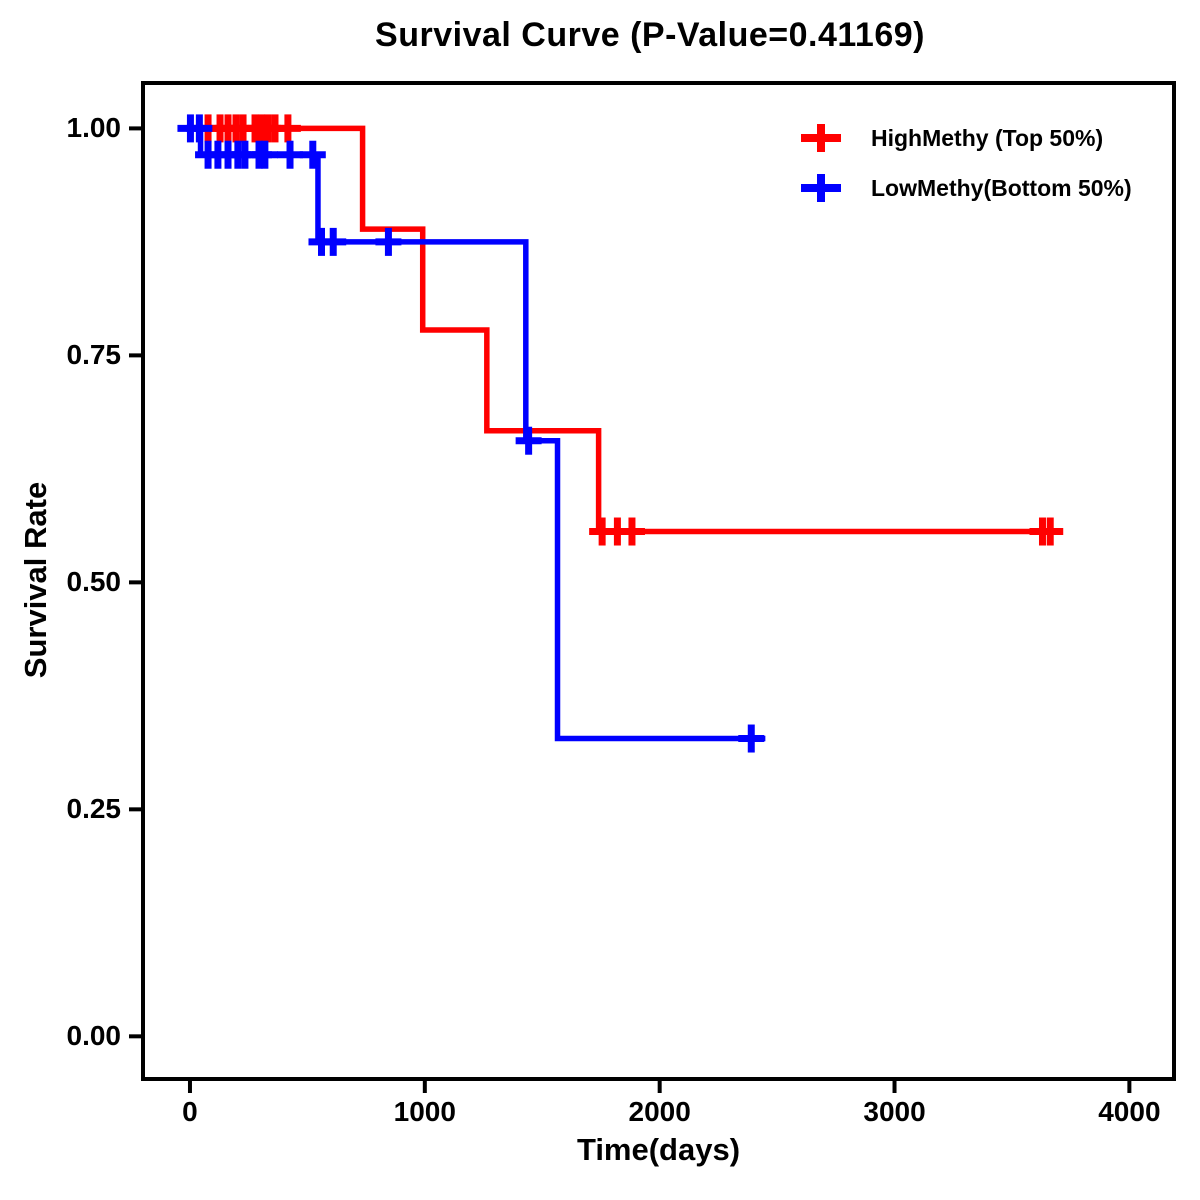  What do you see at coordinates (659, 1111) in the screenshot?
I see `x-tick-label: 2000` at bounding box center [659, 1111].